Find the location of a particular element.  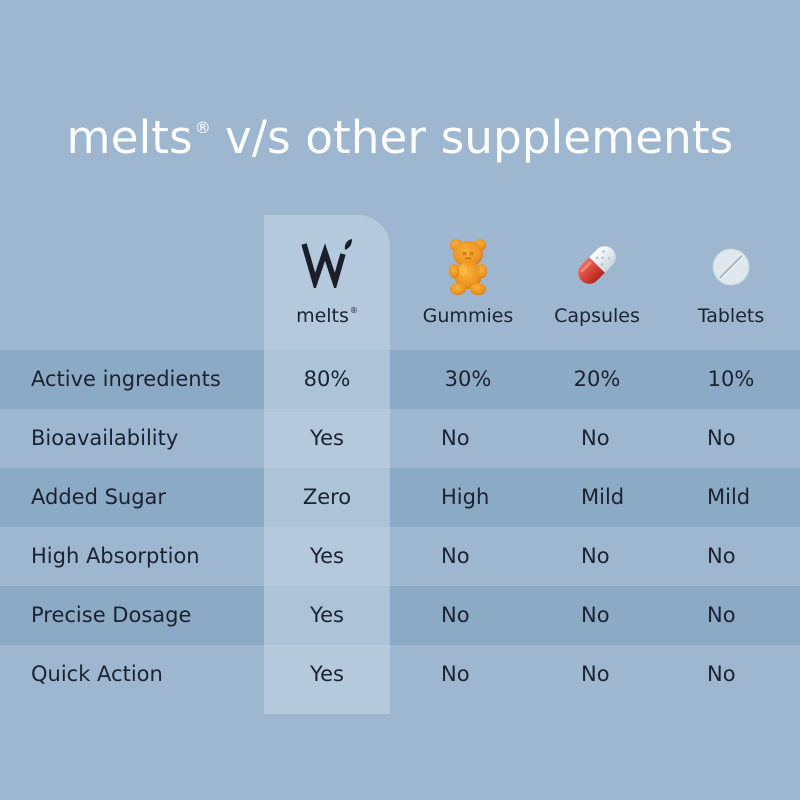

tablet-icon is located at coordinates (731, 269).